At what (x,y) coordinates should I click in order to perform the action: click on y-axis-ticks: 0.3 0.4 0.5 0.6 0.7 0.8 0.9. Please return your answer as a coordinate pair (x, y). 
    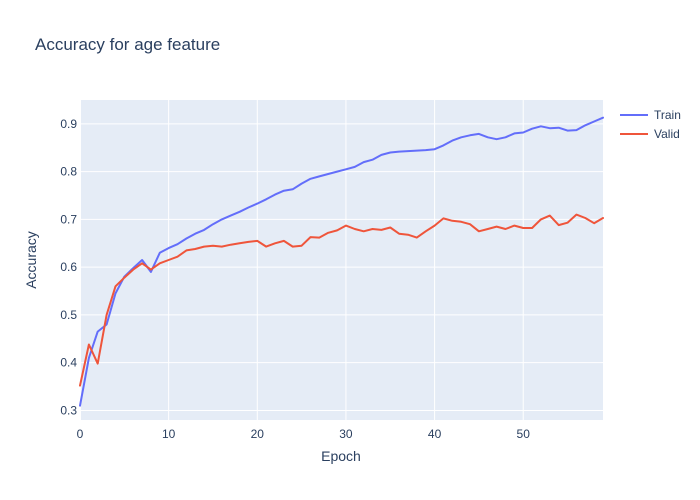
    Looking at the image, I should click on (68, 267).